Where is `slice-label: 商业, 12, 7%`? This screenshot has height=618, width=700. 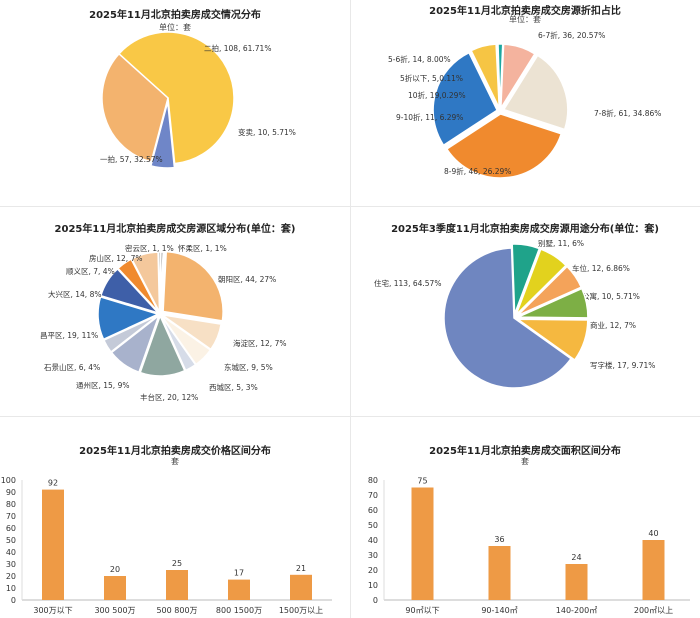 slice-label: 商业, 12, 7% is located at coordinates (613, 325).